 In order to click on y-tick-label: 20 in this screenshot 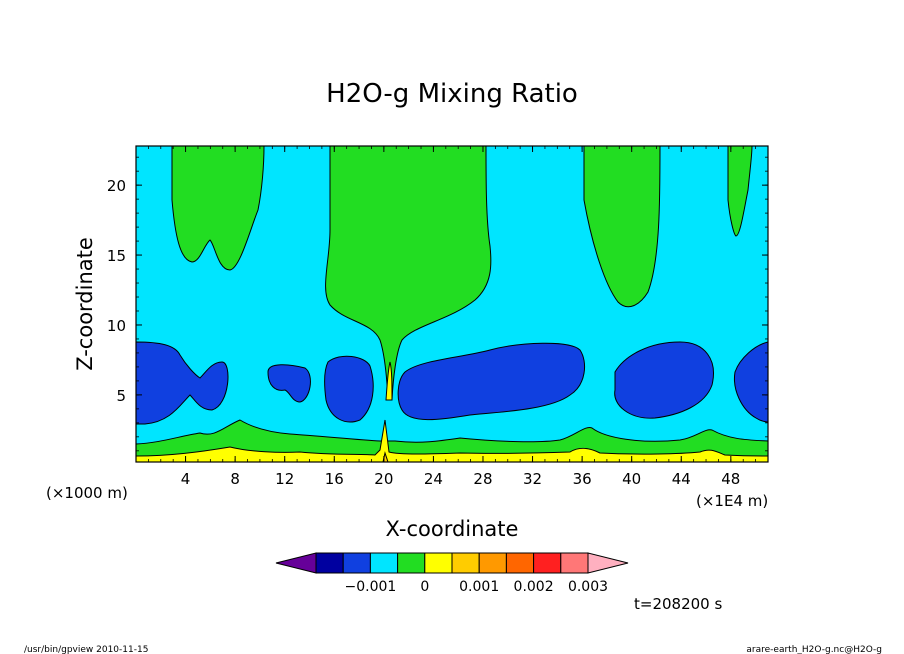, I will do `click(116, 186)`.